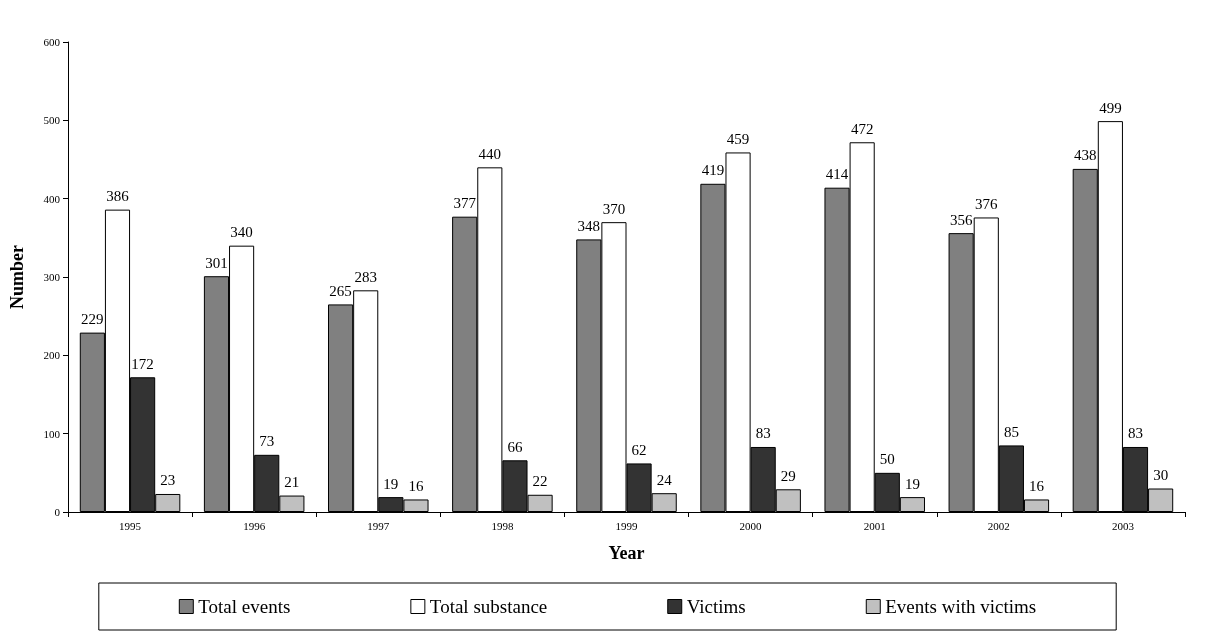  I want to click on x-tick-label: 2001, so click(874, 525).